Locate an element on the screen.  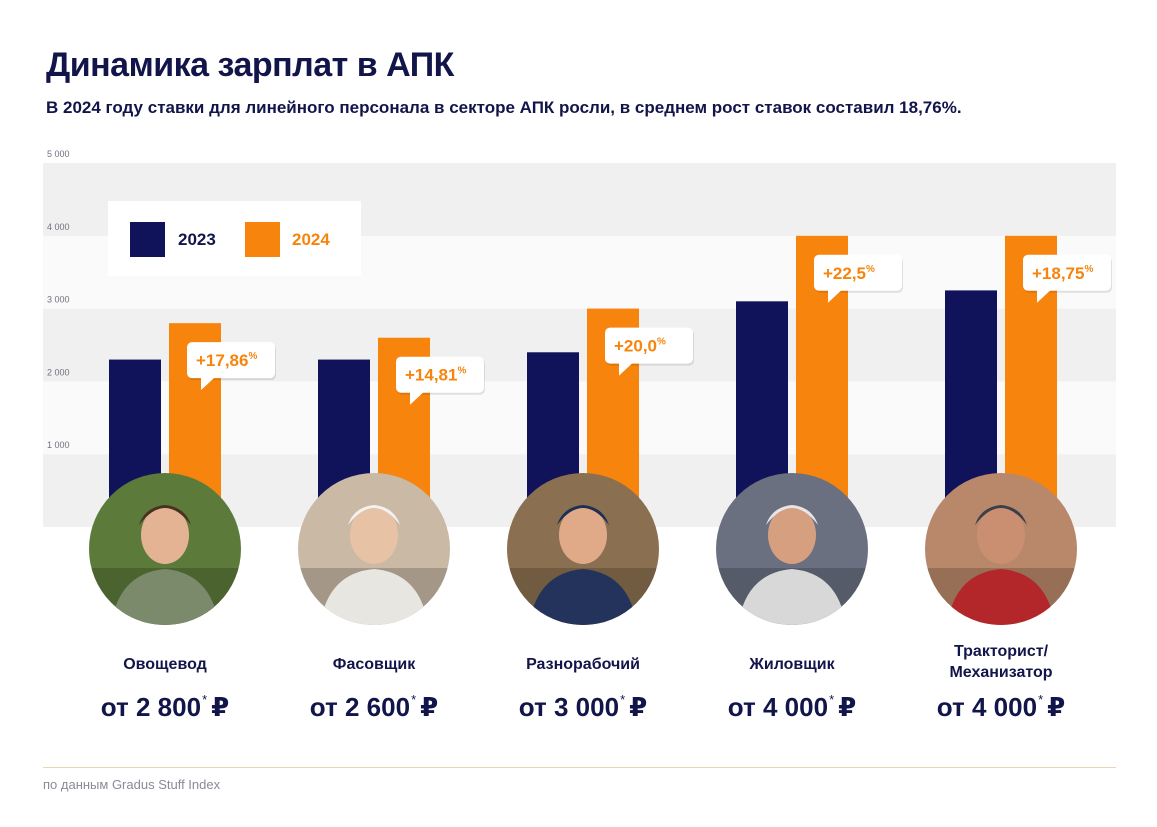
grid-band is located at coordinates (579, 418).